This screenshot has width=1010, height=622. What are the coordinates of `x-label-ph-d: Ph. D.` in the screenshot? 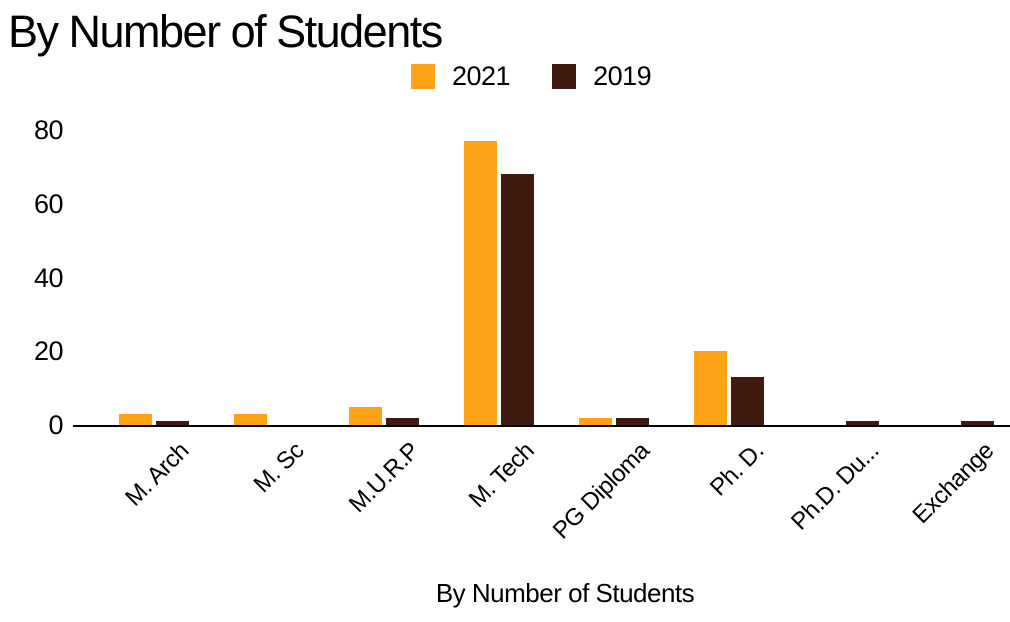 It's located at (737, 469).